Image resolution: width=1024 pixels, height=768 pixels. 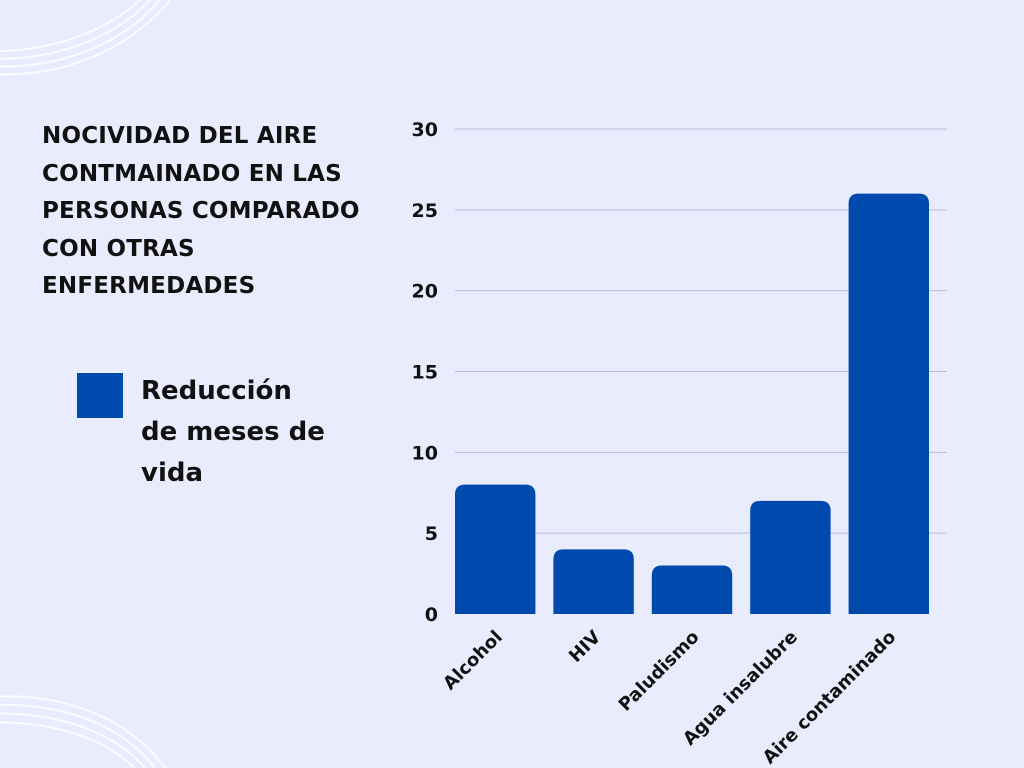 What do you see at coordinates (585, 647) in the screenshot?
I see `x-tick-label: HIV` at bounding box center [585, 647].